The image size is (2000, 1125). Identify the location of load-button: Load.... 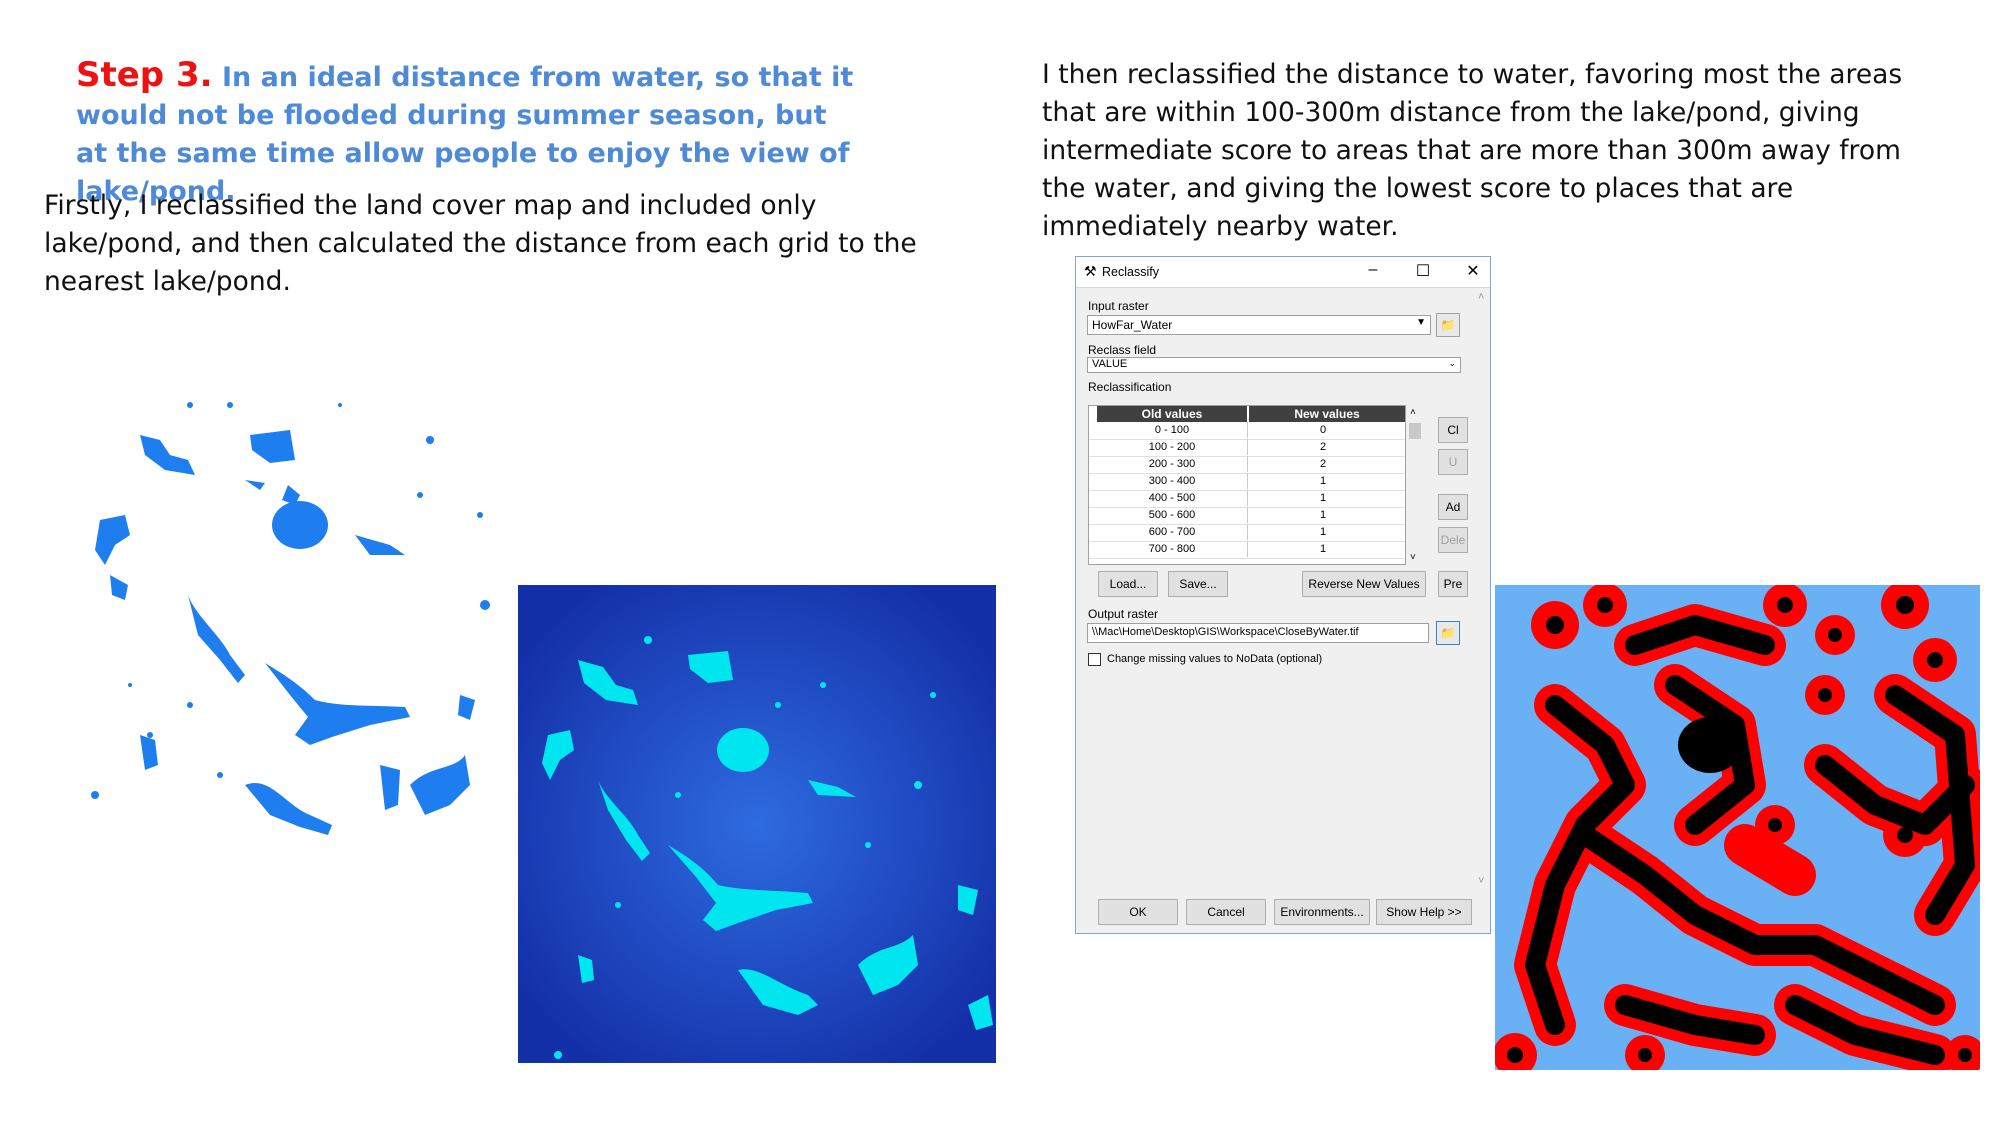
(1128, 584).